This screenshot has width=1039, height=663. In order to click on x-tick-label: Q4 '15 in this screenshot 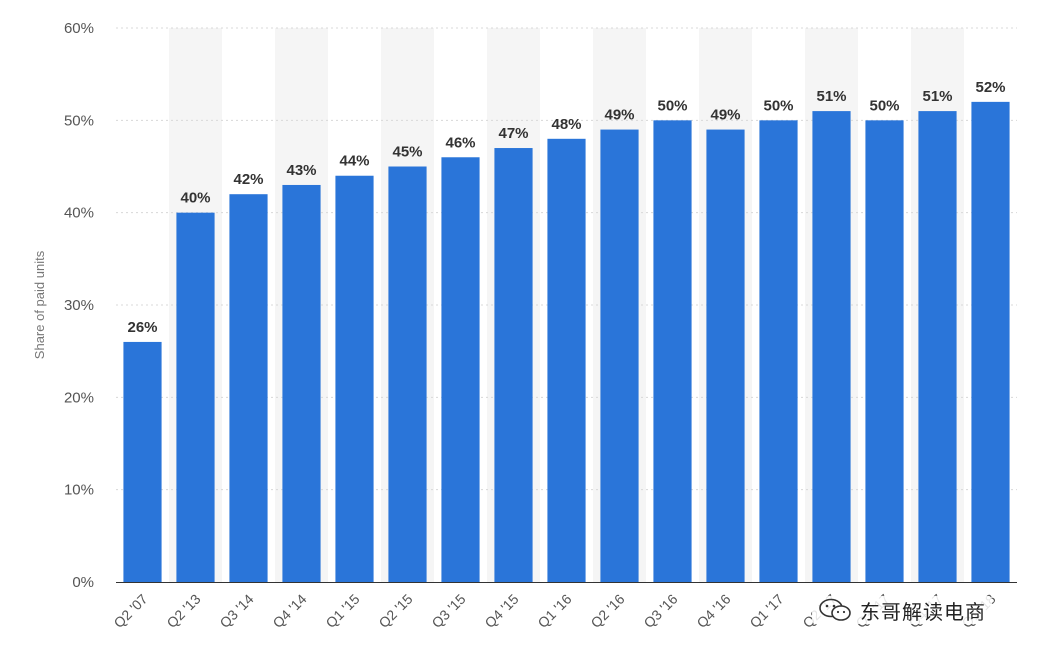, I will do `click(501, 611)`.